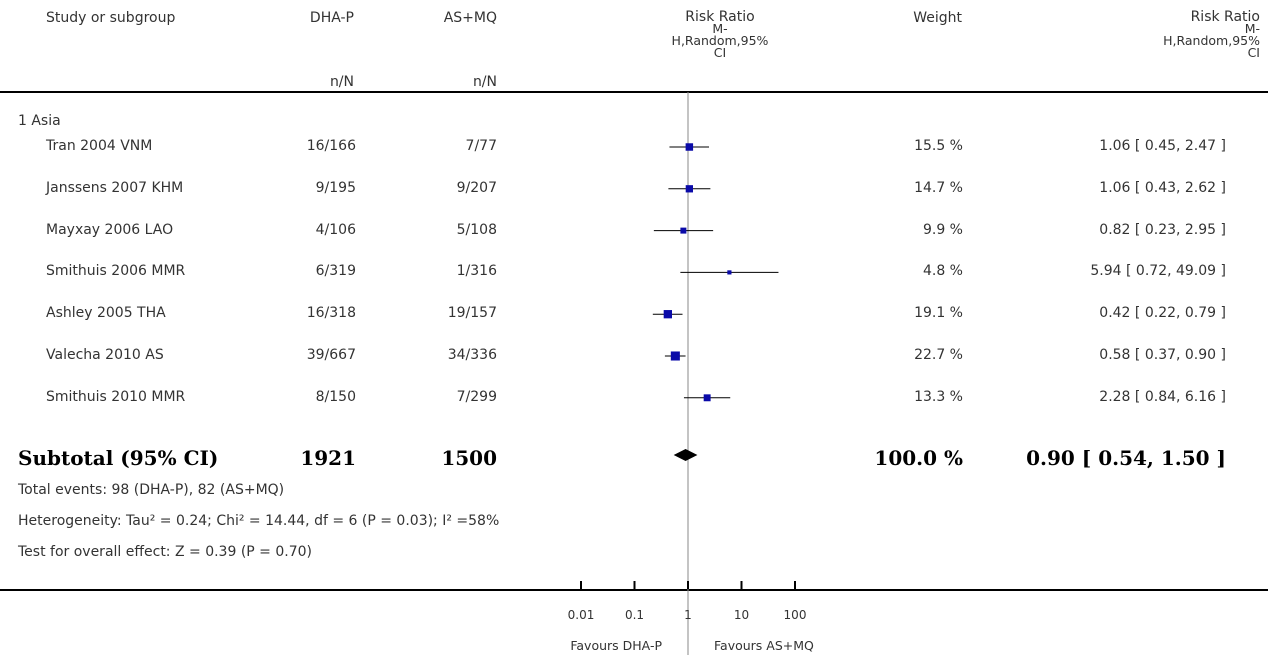  Describe the element at coordinates (111, 18) in the screenshot. I see `study-column-header: Study or subgroup` at that location.